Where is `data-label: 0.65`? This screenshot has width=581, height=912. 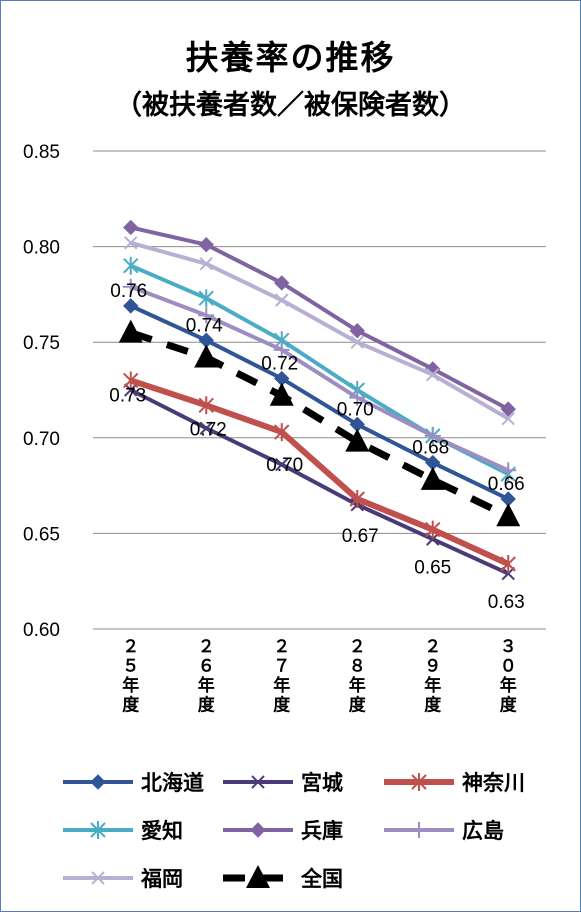
data-label: 0.65 is located at coordinates (432, 568).